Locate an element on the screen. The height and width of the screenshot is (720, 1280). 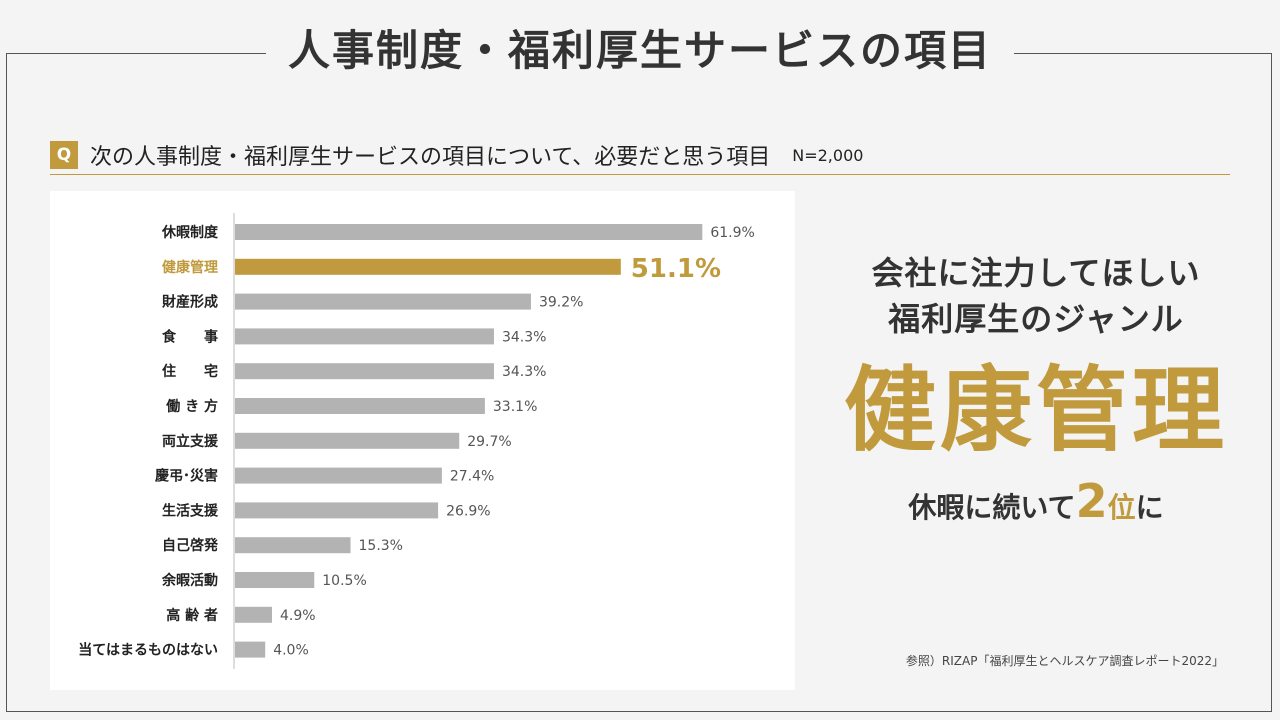
value-label: 27.4% is located at coordinates (472, 477).